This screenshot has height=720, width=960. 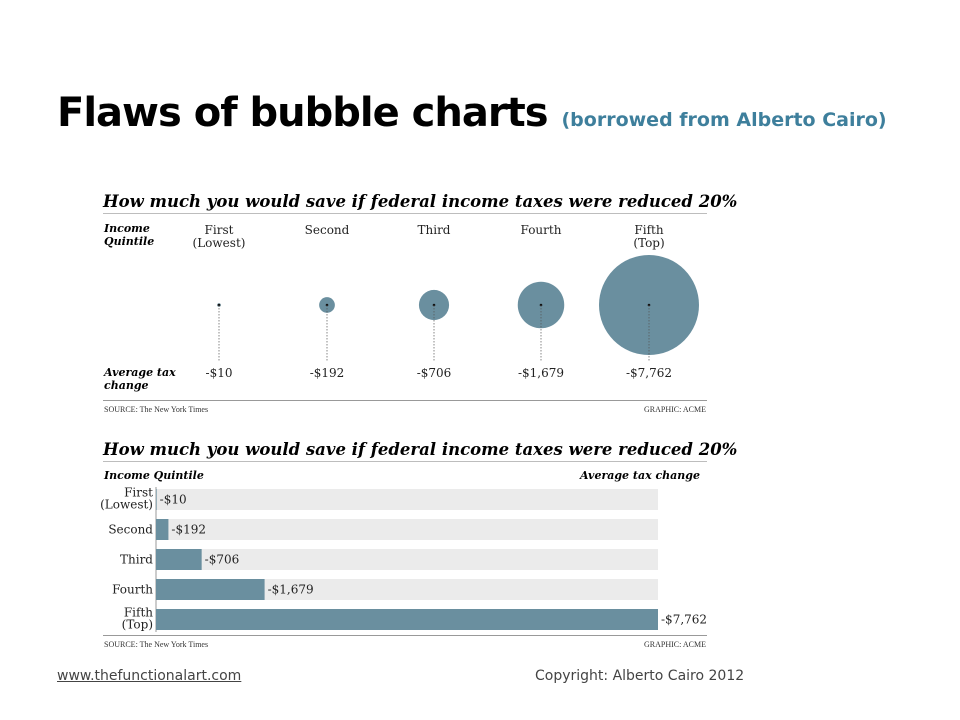 I want to click on bar-category-label: Third, so click(x=136, y=560).